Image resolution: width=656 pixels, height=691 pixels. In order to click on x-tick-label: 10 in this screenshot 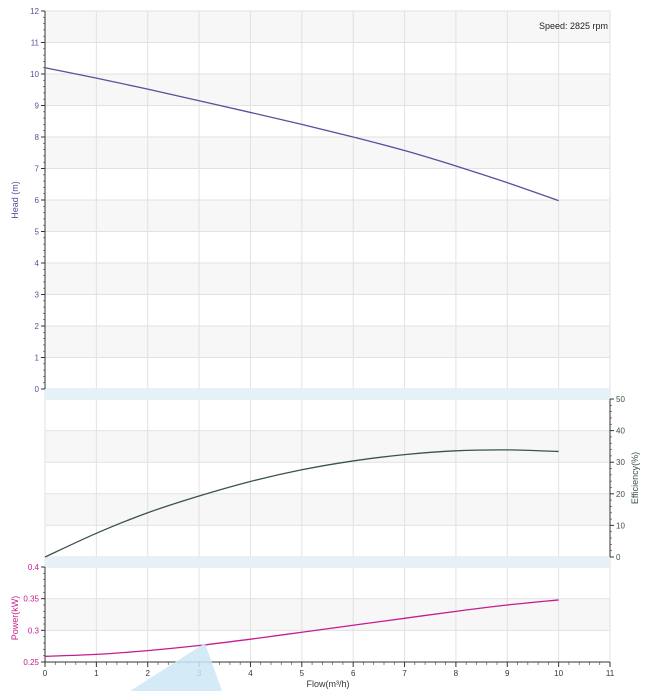, I will do `click(558, 673)`.